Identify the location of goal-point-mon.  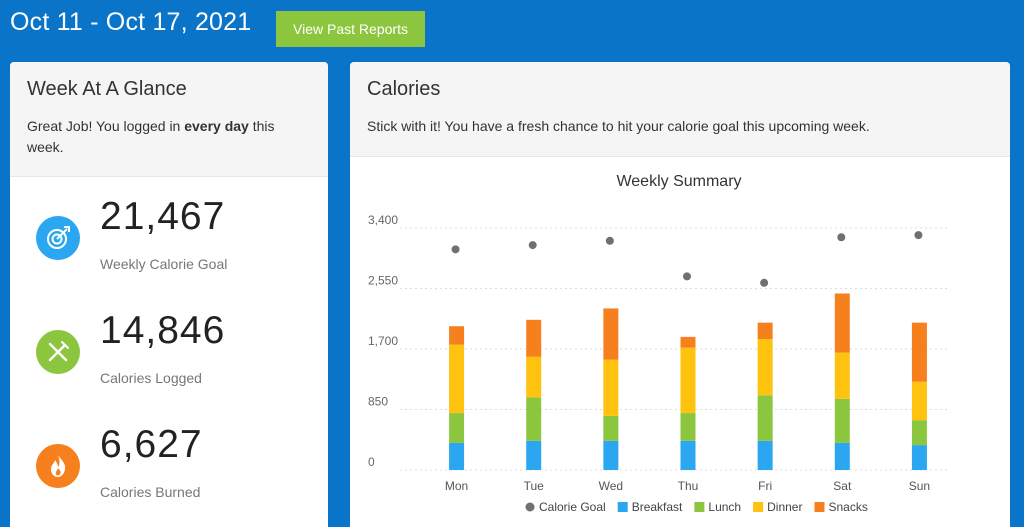
(455, 249).